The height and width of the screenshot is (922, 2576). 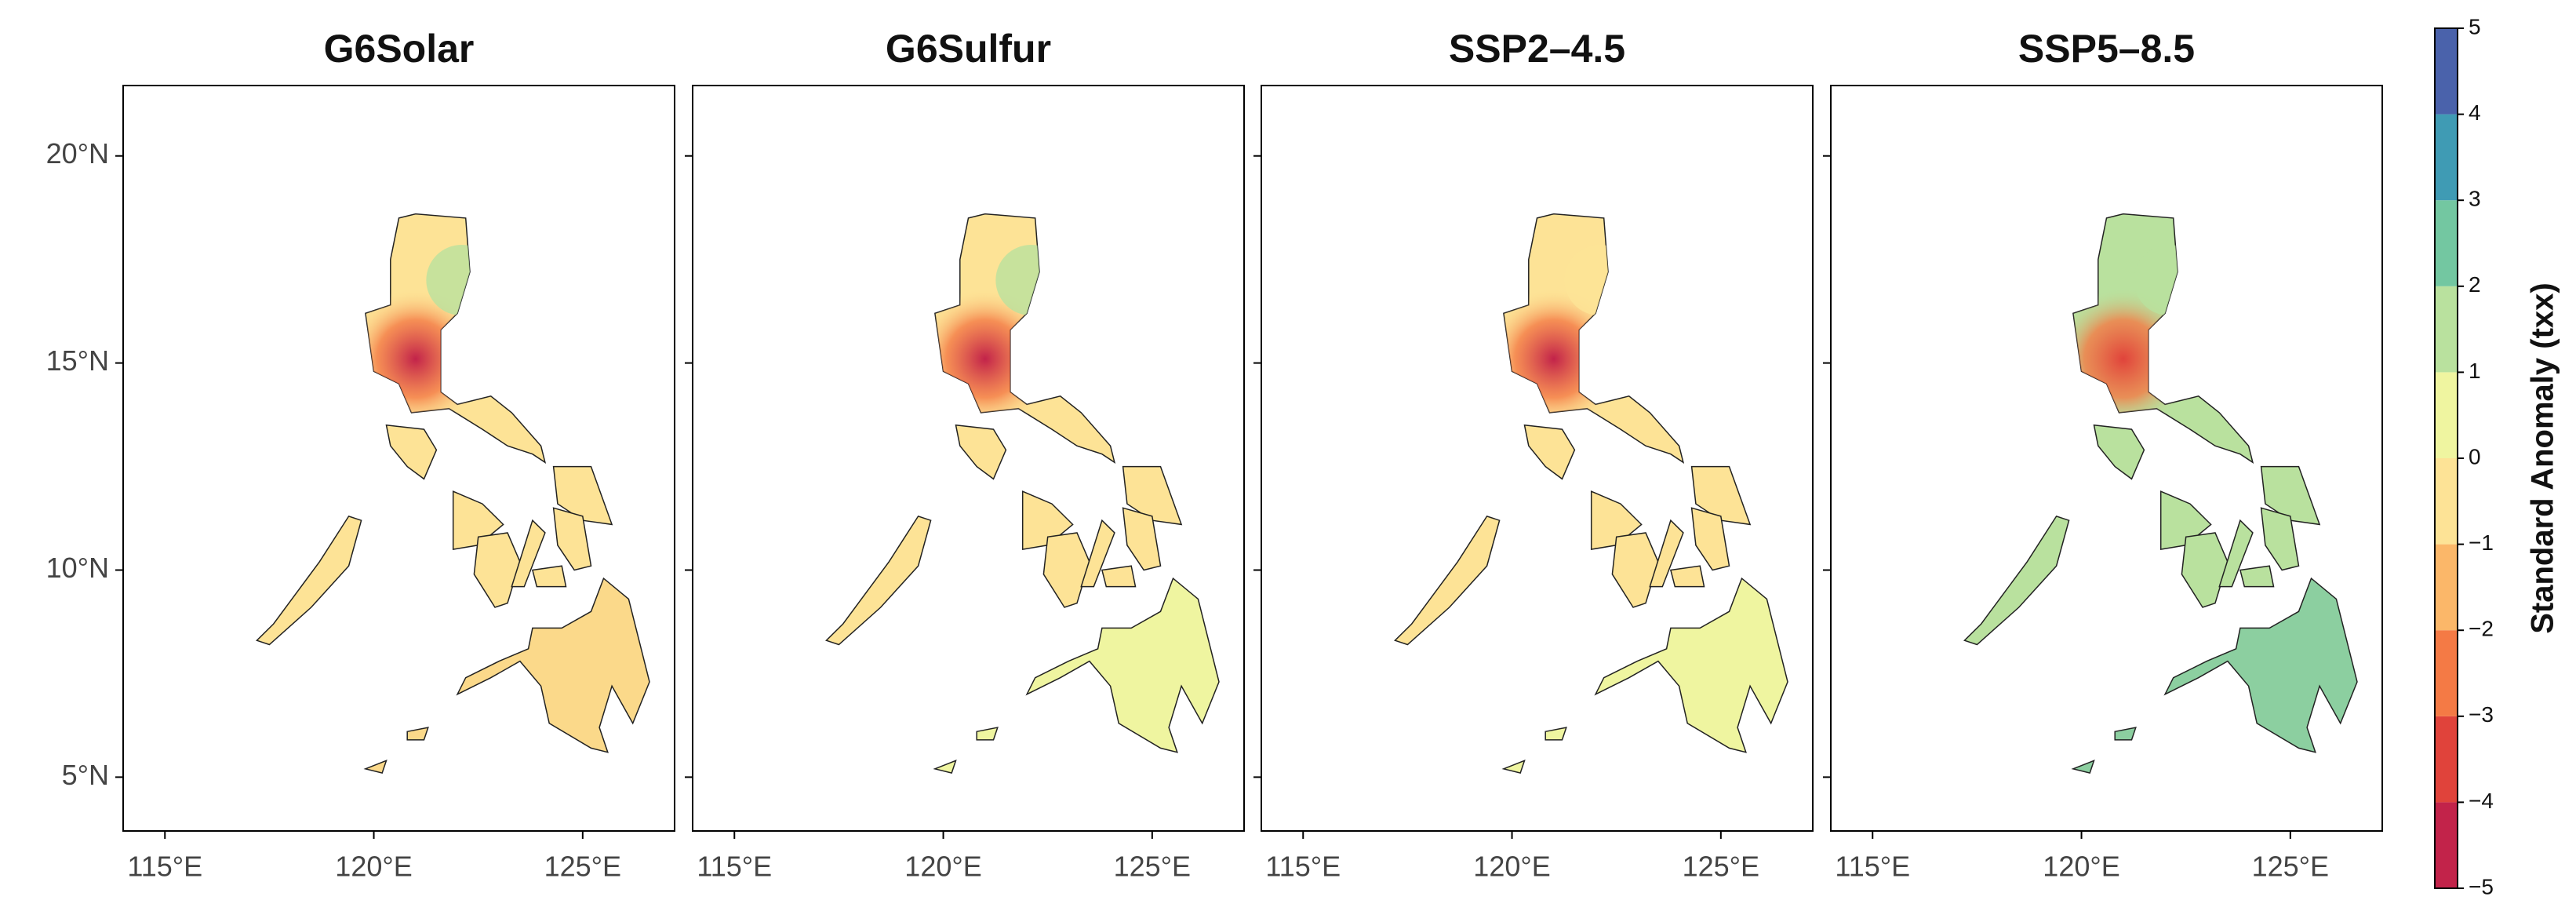 I want to click on colorbar-tick-label: −2, so click(x=2481, y=629).